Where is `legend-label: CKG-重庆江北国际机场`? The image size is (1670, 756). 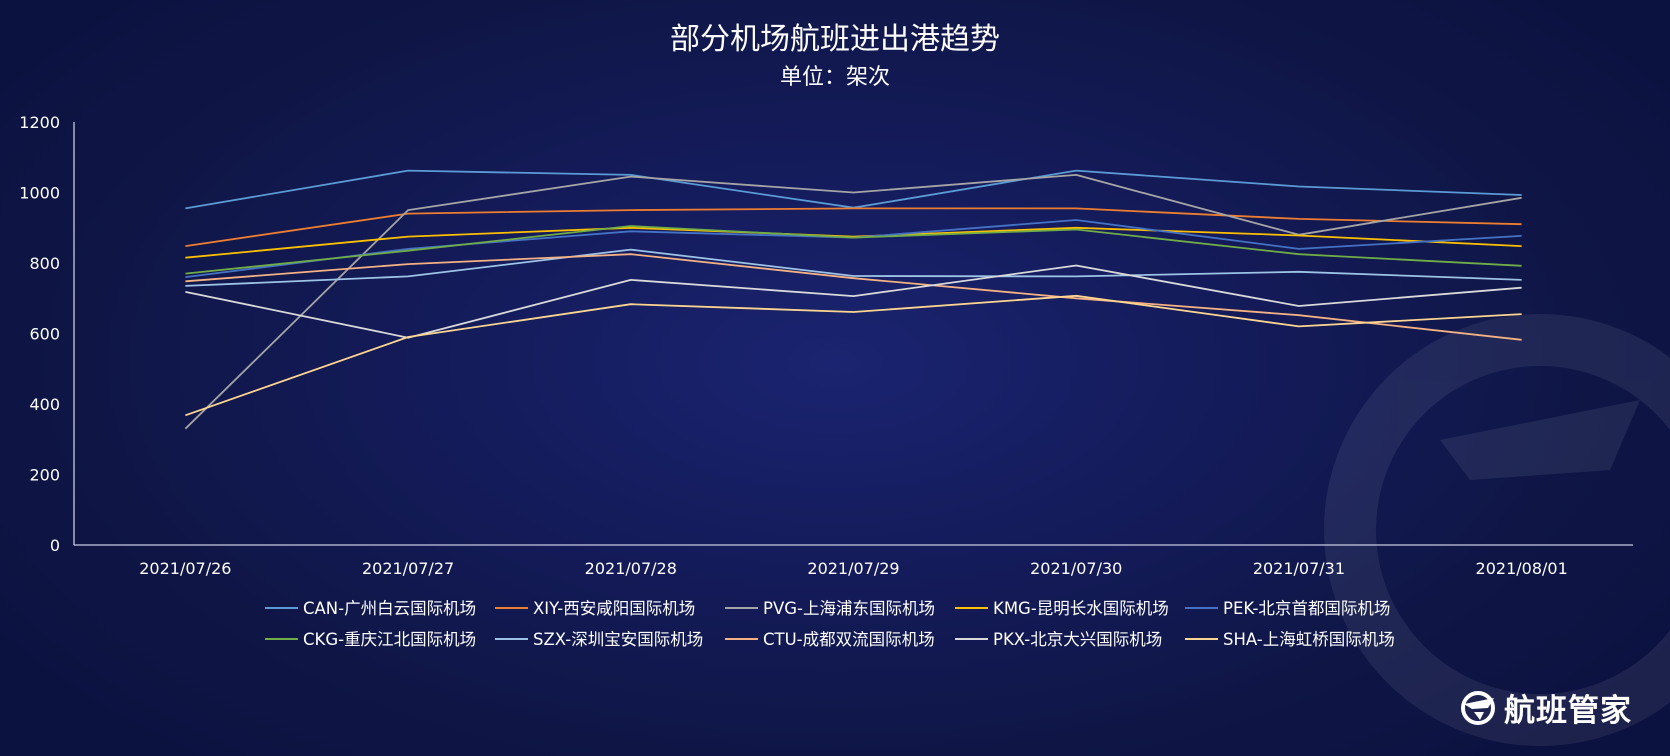 legend-label: CKG-重庆江北国际机场 is located at coordinates (389, 639).